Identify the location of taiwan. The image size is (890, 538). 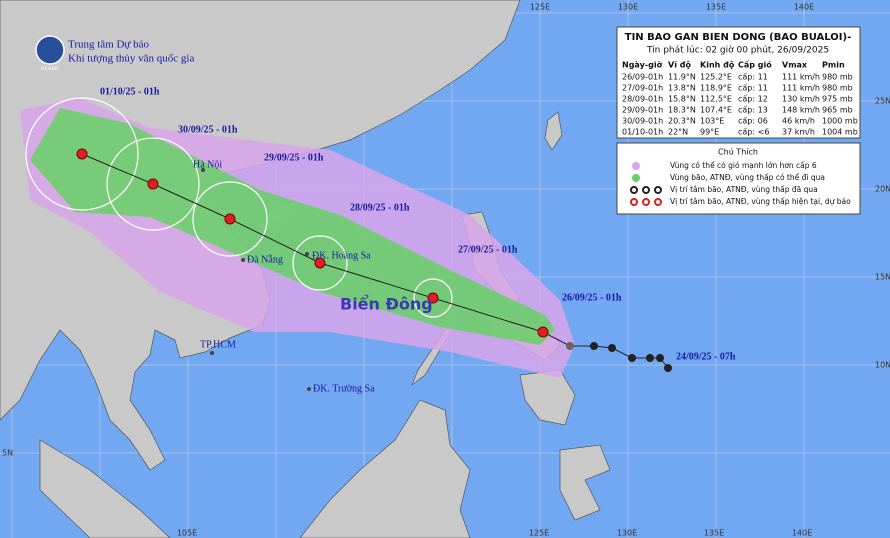
(553, 131).